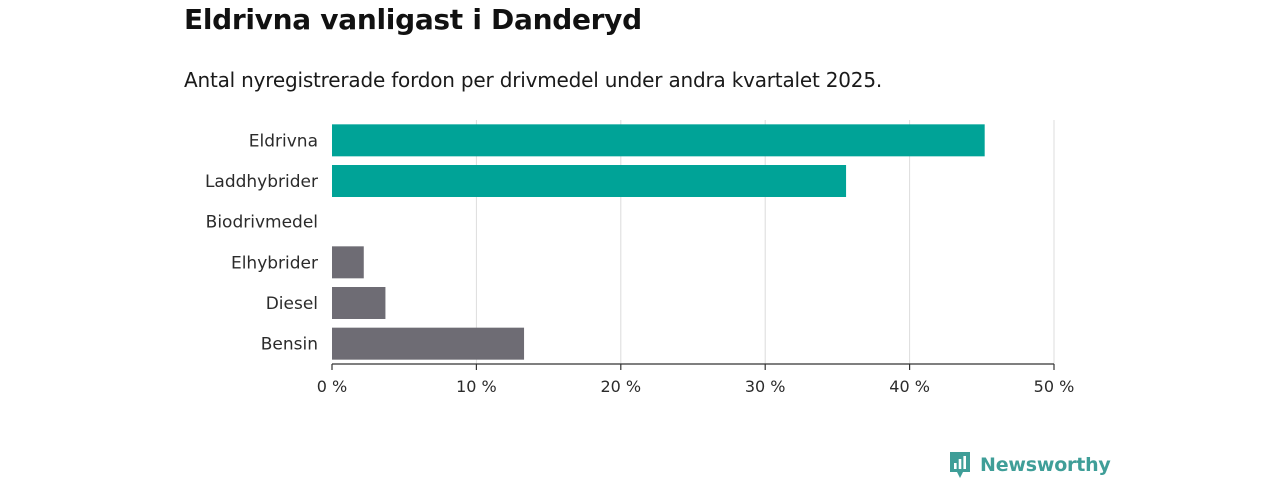 Image resolution: width=1280 pixels, height=480 pixels. What do you see at coordinates (765, 386) in the screenshot?
I see `x-tick-label: 30 %` at bounding box center [765, 386].